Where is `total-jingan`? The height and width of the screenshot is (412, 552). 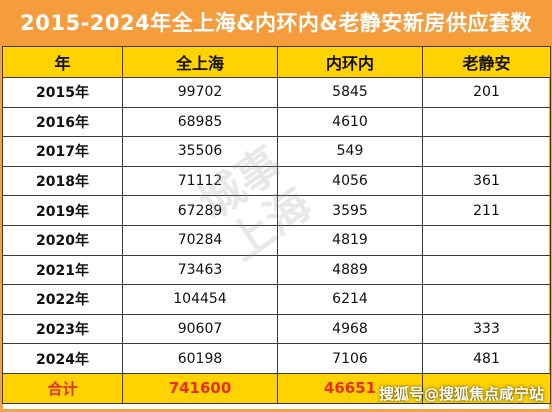
total-jingan is located at coordinates (486, 388).